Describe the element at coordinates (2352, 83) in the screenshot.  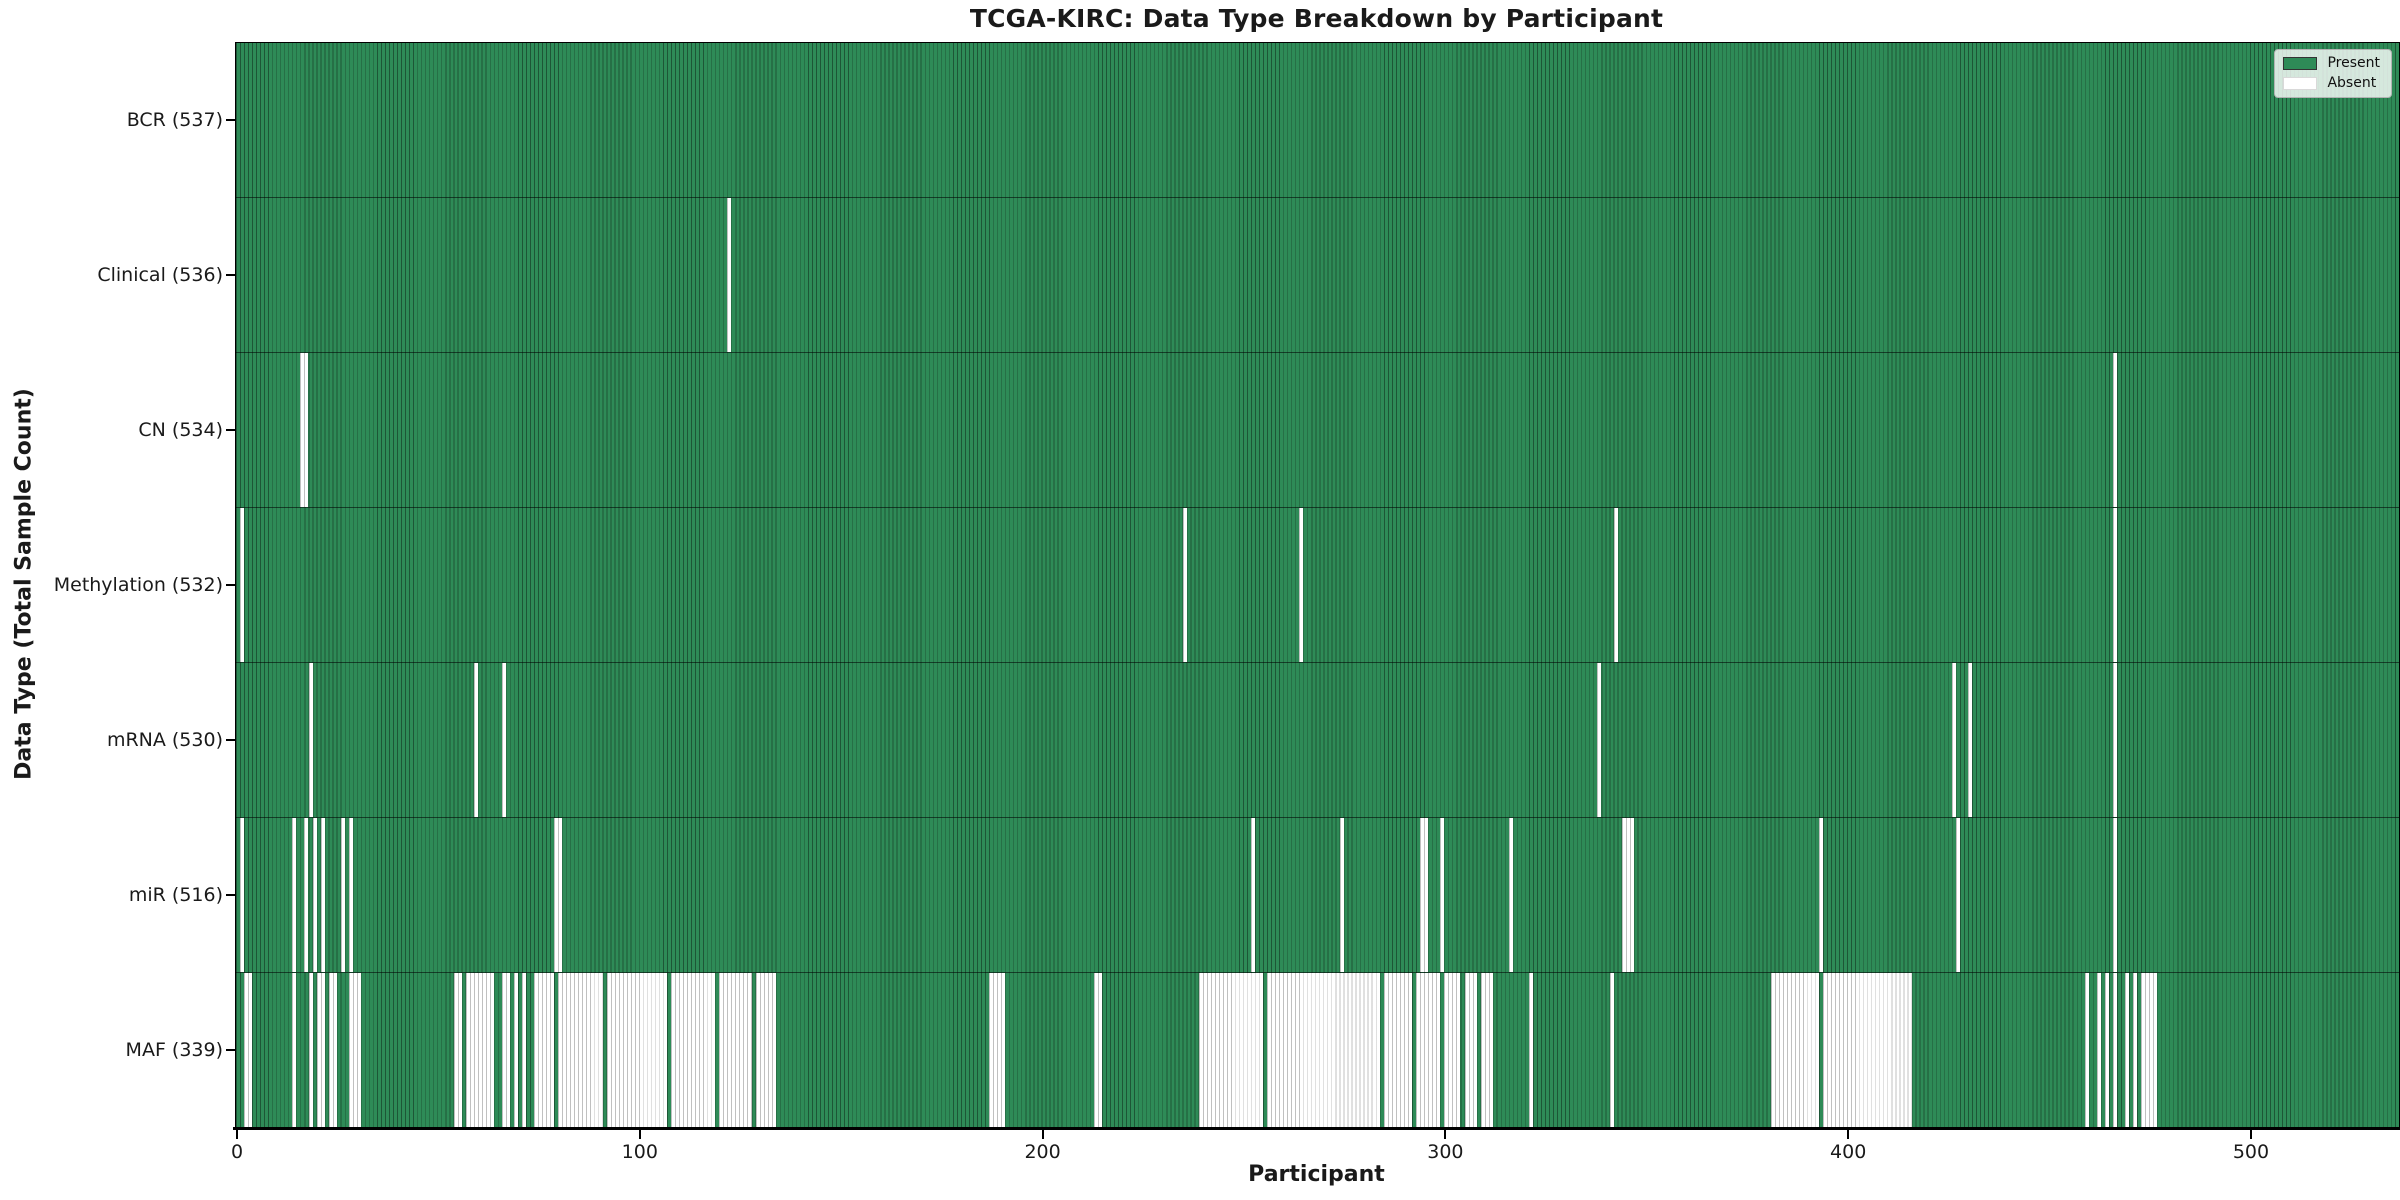
I see `legend-absent-label: Absent` at that location.